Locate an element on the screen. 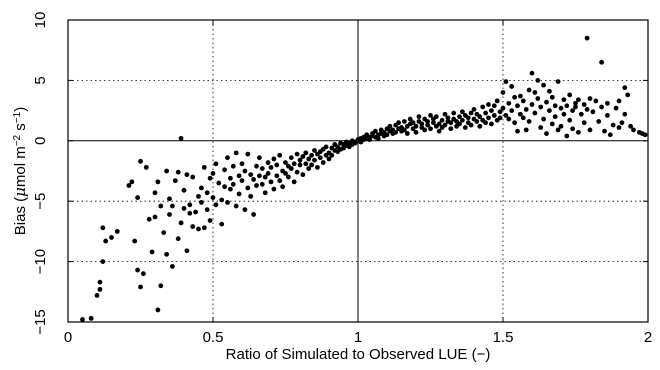 This screenshot has height=370, width=660. y-axis-label-mu: μ is located at coordinates (20, 192).